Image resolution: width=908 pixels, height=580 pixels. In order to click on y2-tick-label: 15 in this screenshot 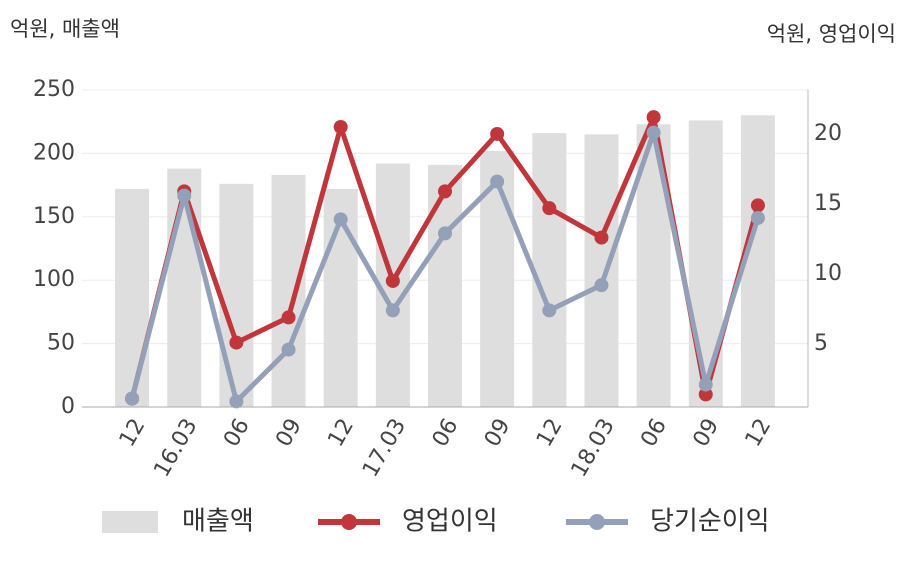, I will do `click(828, 203)`.